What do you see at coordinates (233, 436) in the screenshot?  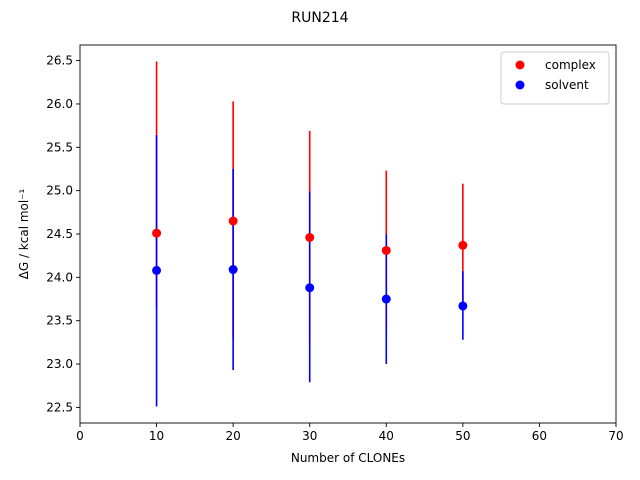 I see `x-tick-label: 20` at bounding box center [233, 436].